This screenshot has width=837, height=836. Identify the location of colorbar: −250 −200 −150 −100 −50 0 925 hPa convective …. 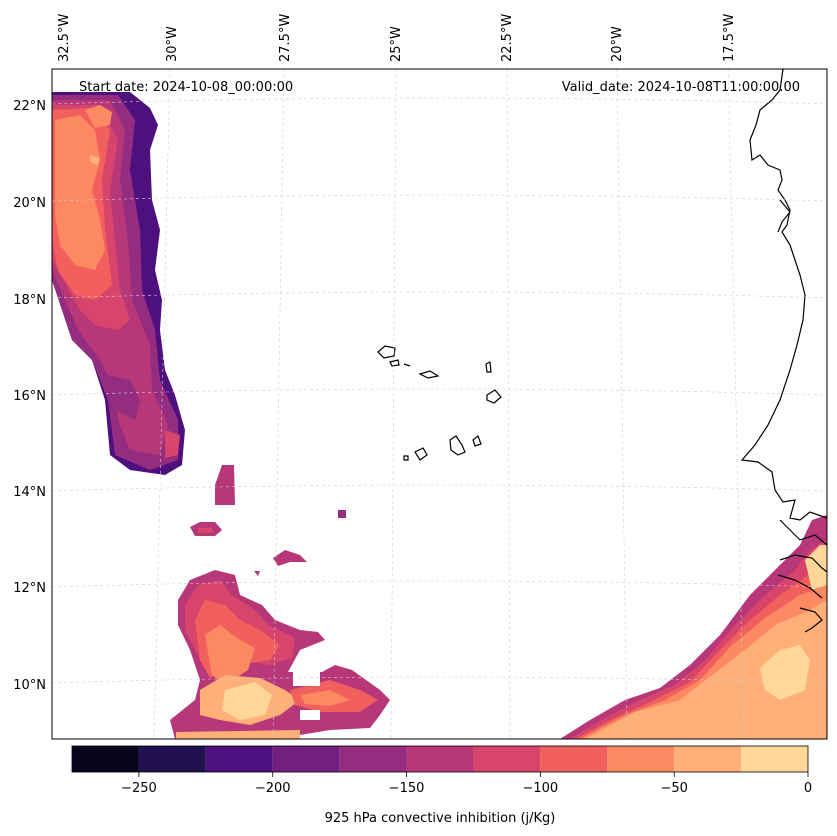
(441, 785).